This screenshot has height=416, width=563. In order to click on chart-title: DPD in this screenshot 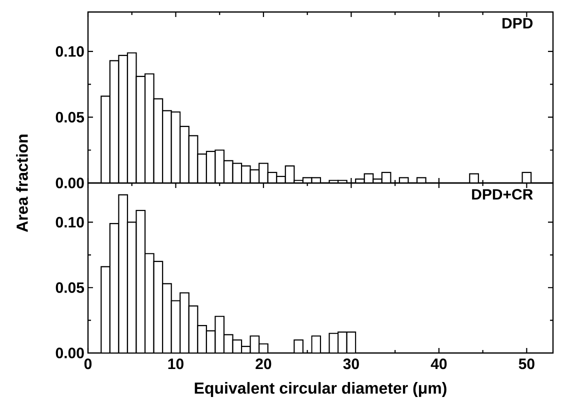, I will do `click(517, 23)`.